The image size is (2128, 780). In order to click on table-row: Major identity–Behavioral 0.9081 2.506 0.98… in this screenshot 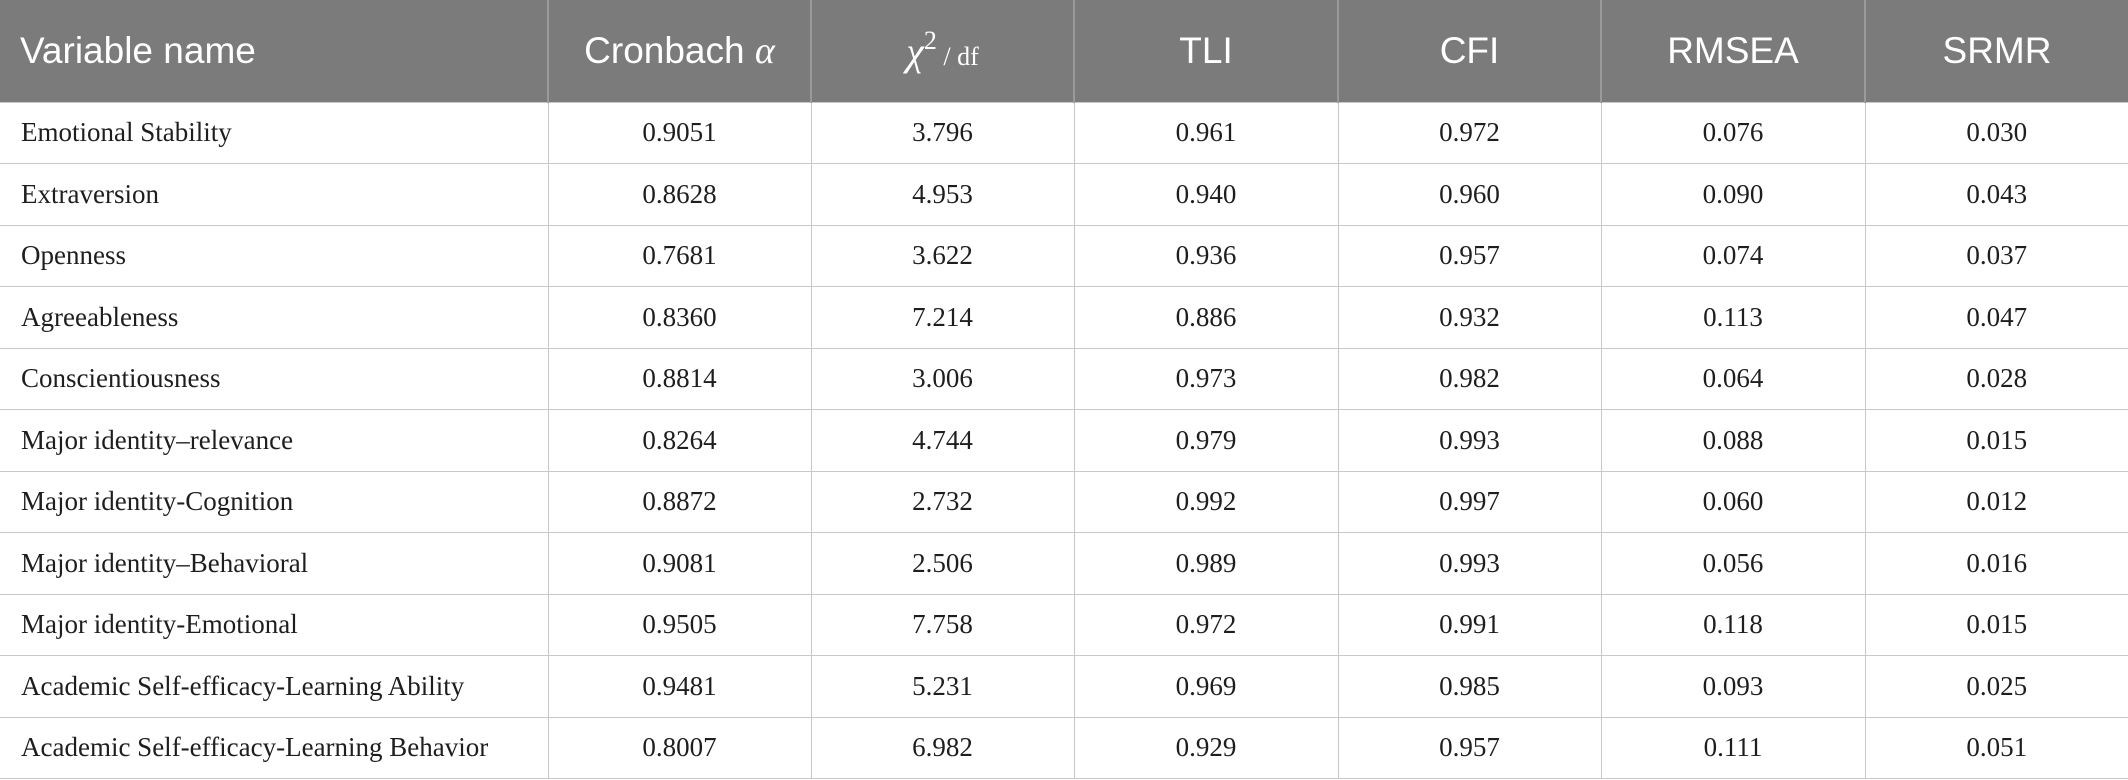, I will do `click(1064, 563)`.